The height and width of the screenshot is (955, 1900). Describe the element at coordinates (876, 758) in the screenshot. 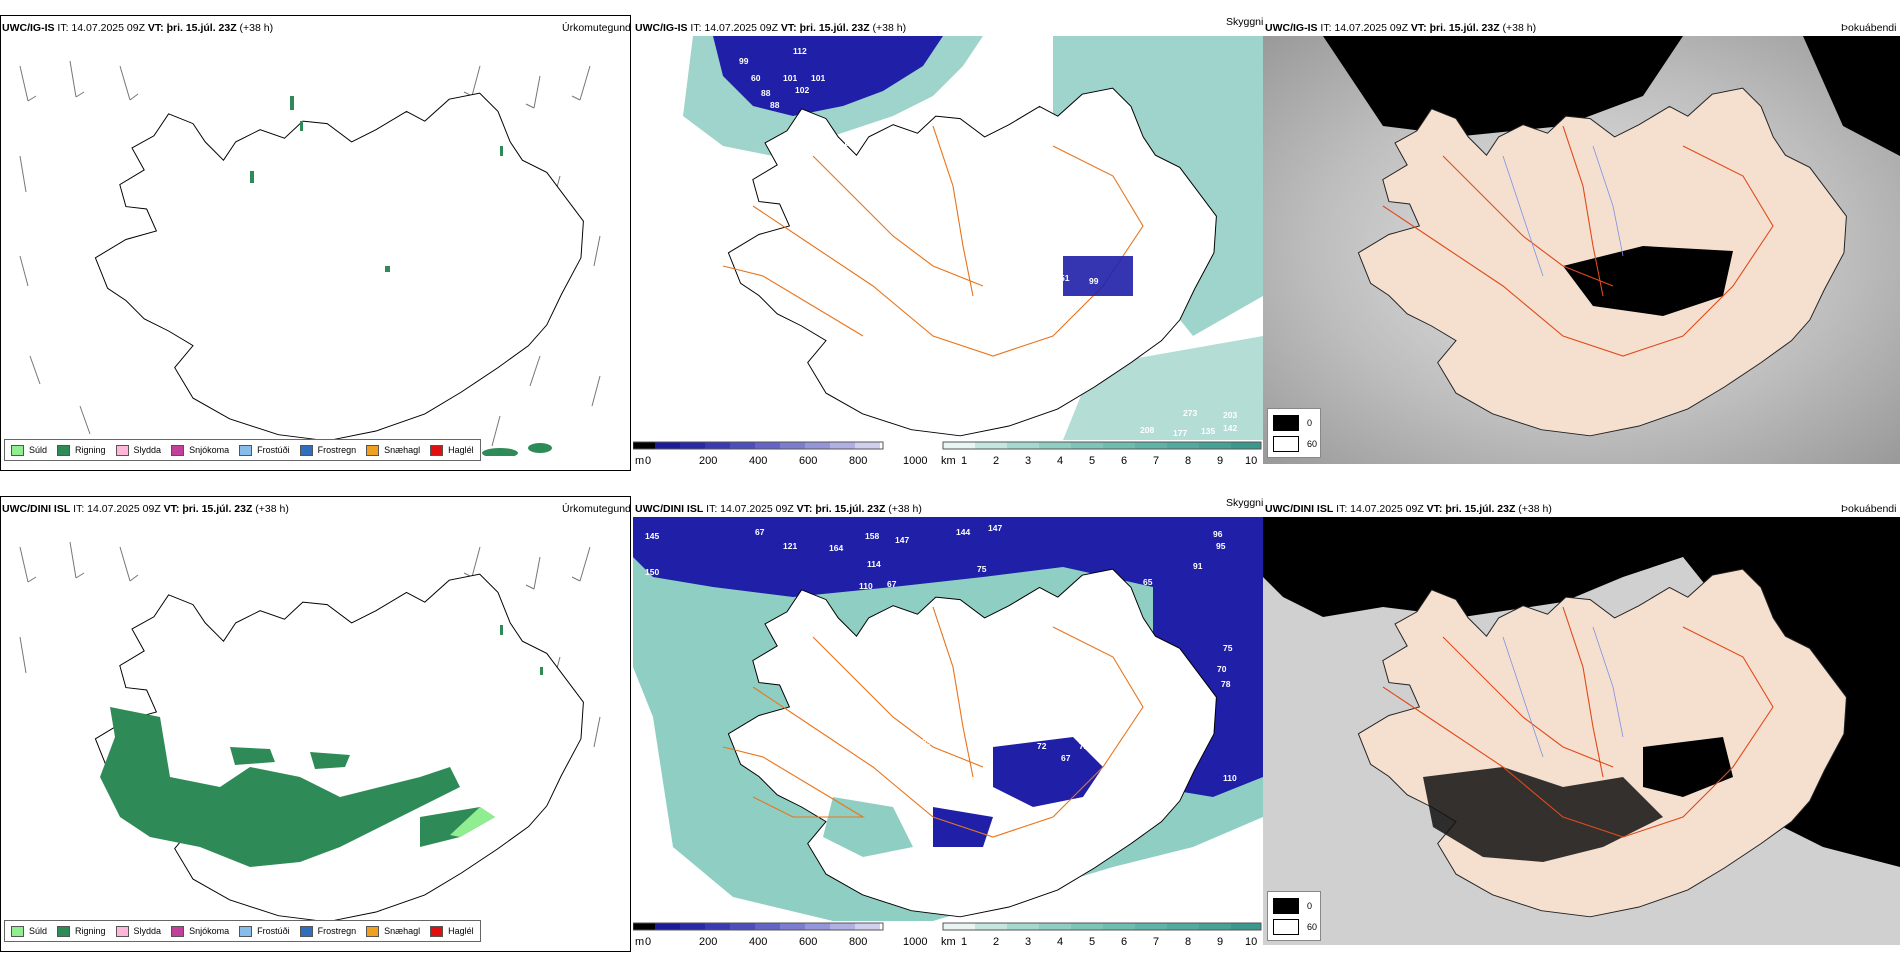

I see `svg-text: 237` at that location.